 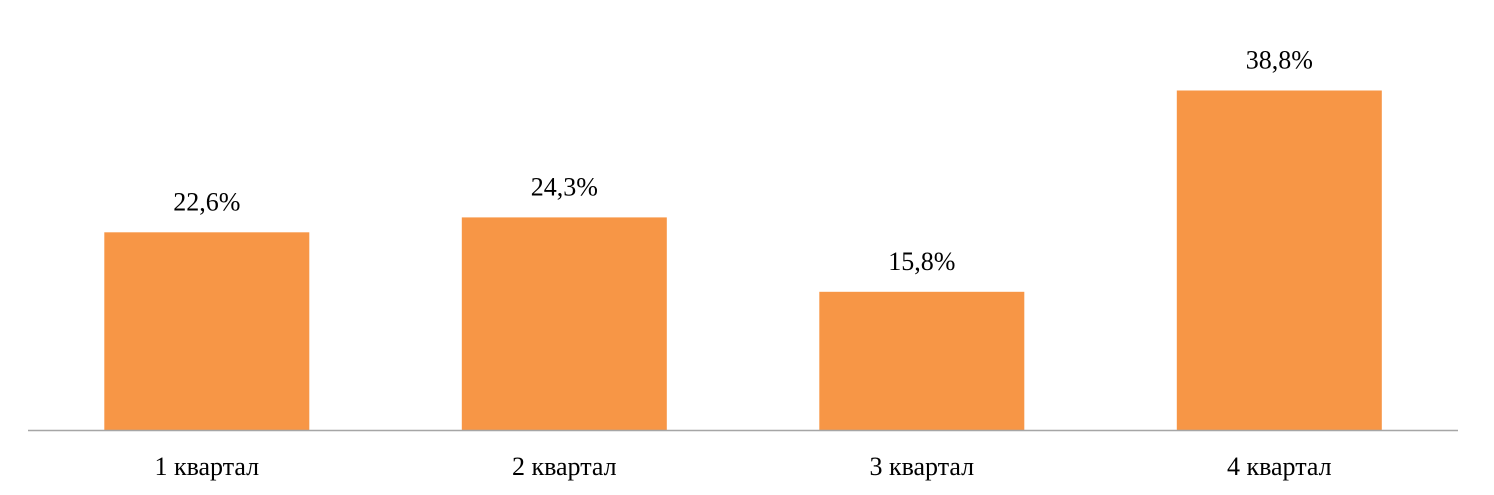 I want to click on tick-labels-group: 1 квартал 2 квартал 3 квартал 4 квартал, so click(x=742, y=466).